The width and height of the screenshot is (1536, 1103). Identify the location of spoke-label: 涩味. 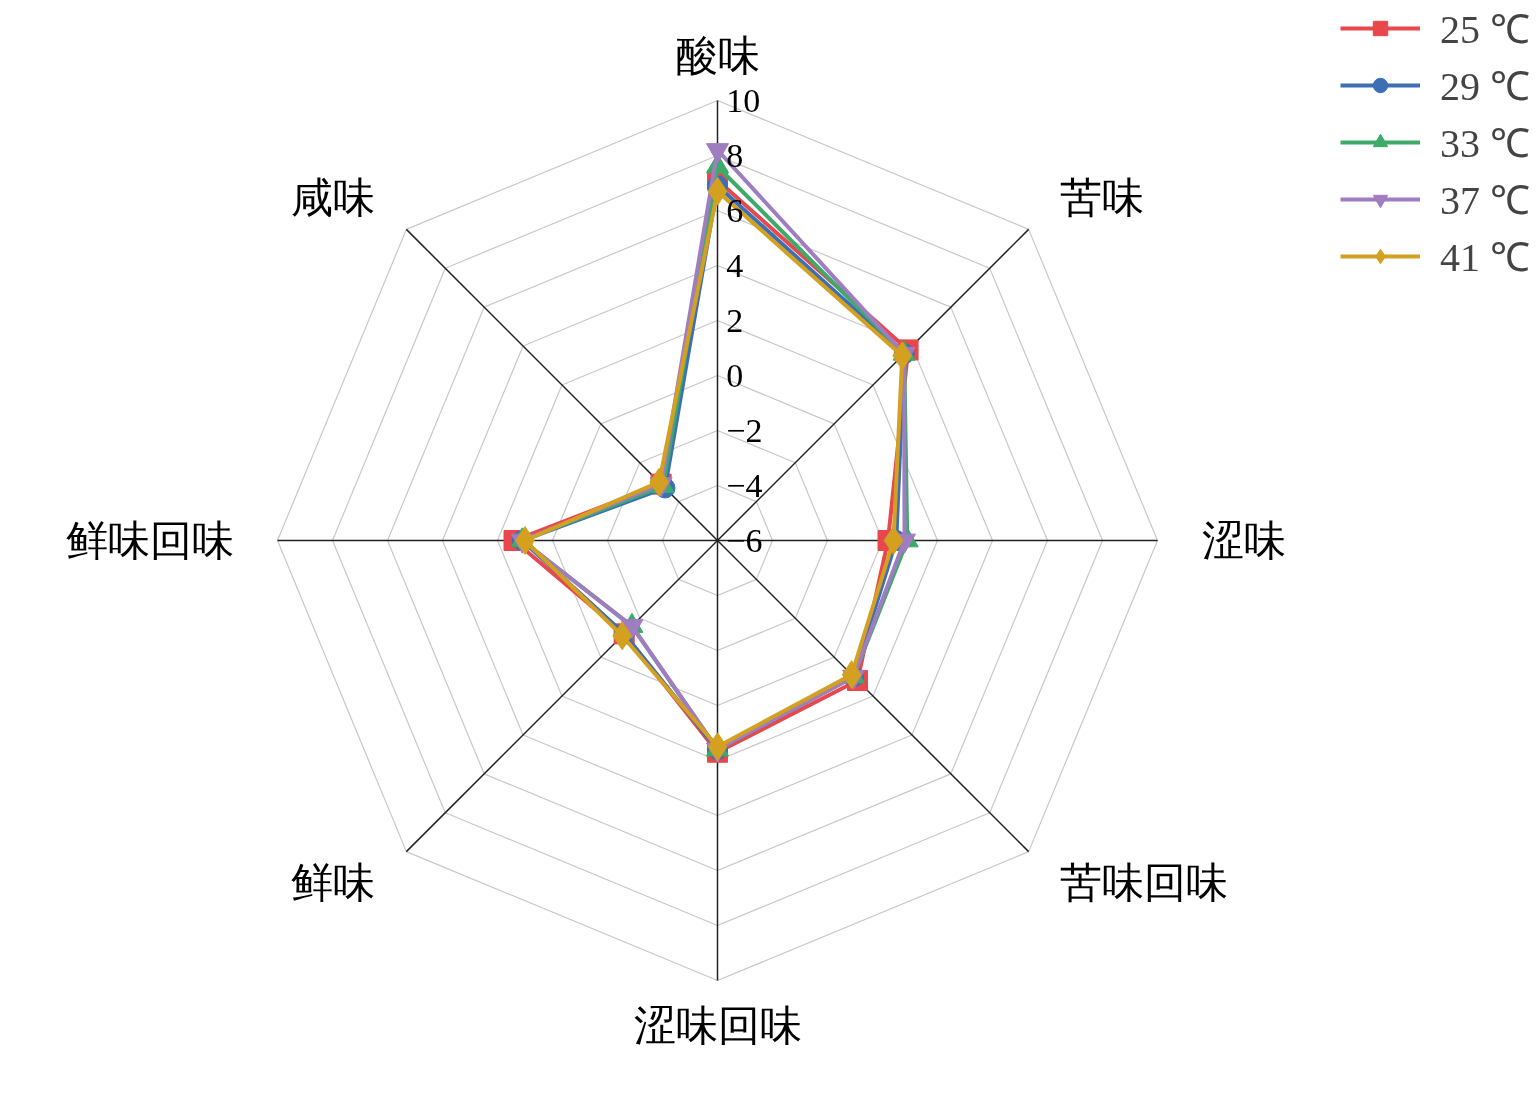
(1243, 540).